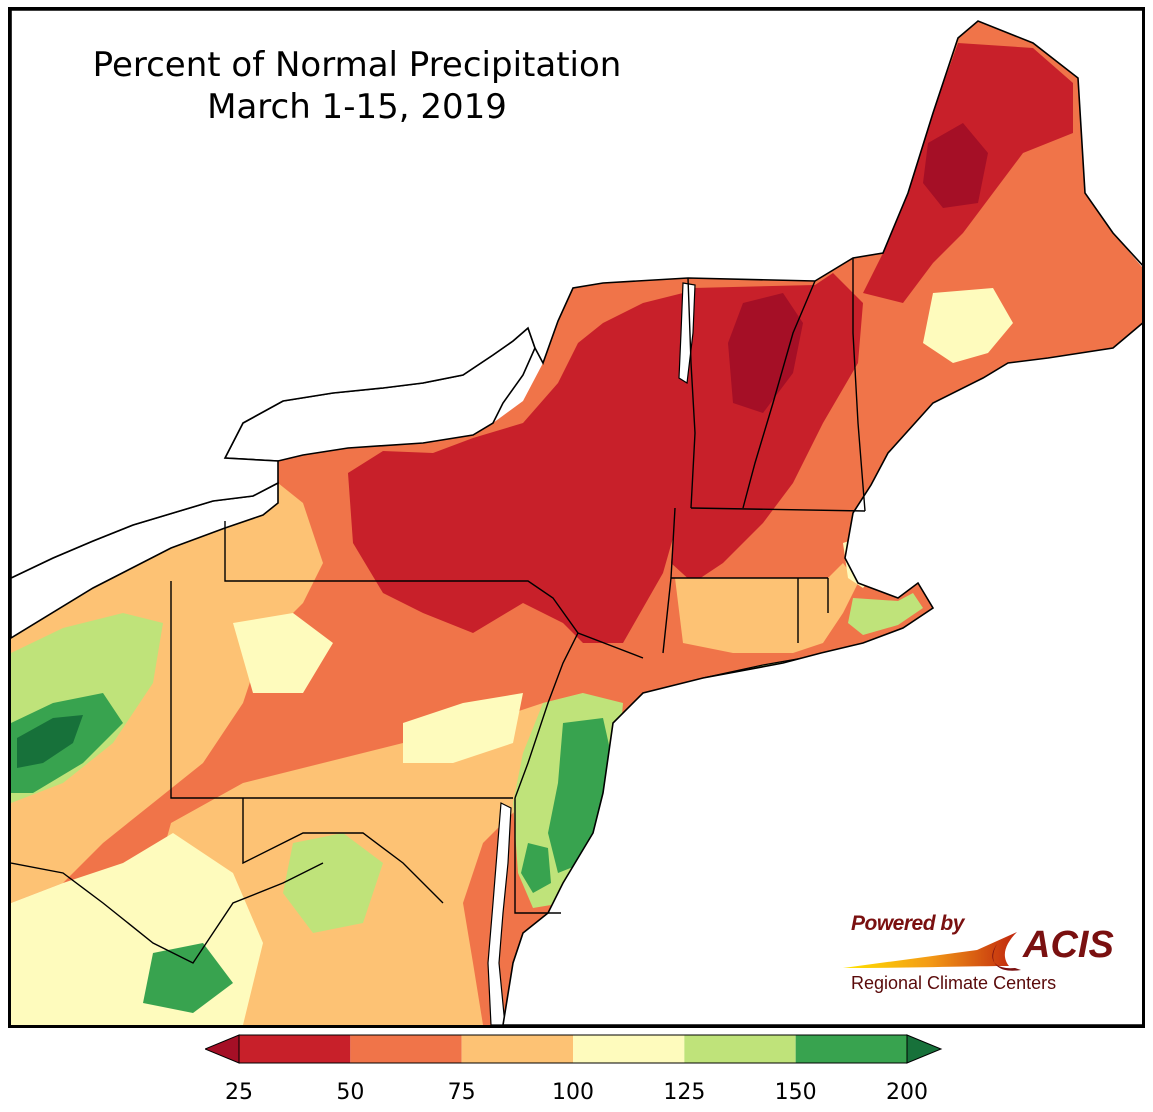  Describe the element at coordinates (122, 853) in the screenshot. I see `very-wet-zone-west` at that location.